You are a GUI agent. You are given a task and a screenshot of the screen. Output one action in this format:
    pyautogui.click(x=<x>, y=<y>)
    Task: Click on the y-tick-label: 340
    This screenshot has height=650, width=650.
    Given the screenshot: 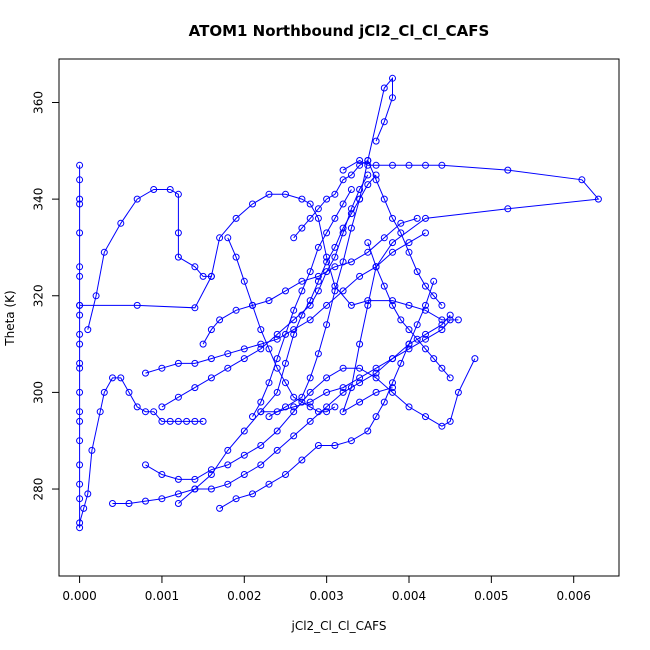 What is the action you would take?
    pyautogui.click(x=39, y=199)
    